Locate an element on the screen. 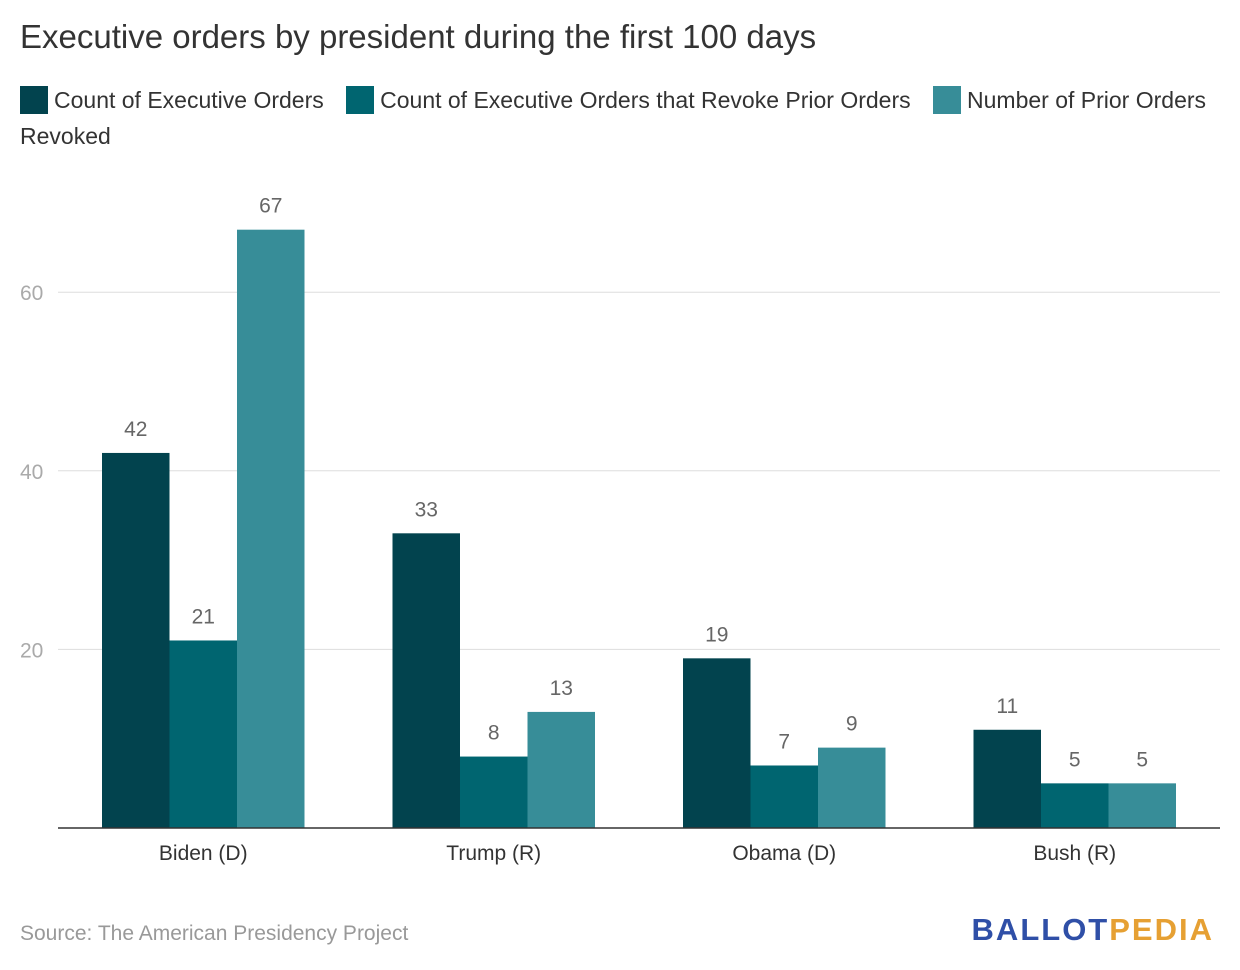 The image size is (1240, 970). legend-label: Number of Prior Orders Revoked is located at coordinates (613, 118).